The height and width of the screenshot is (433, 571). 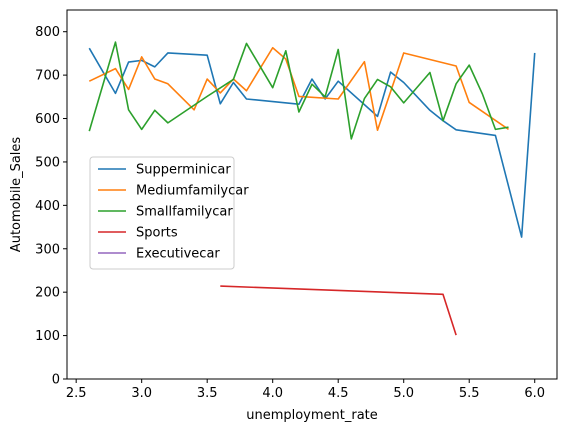 What do you see at coordinates (76, 393) in the screenshot?
I see `x-tick-label: 2.5` at bounding box center [76, 393].